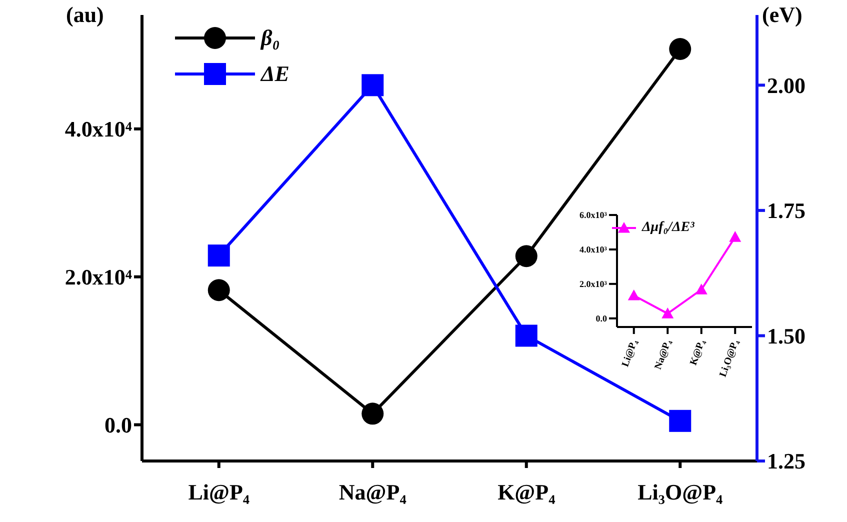 Image resolution: width=847 pixels, height=522 pixels. What do you see at coordinates (85, 15) in the screenshot?
I see `y-axis-title: (au)` at bounding box center [85, 15].